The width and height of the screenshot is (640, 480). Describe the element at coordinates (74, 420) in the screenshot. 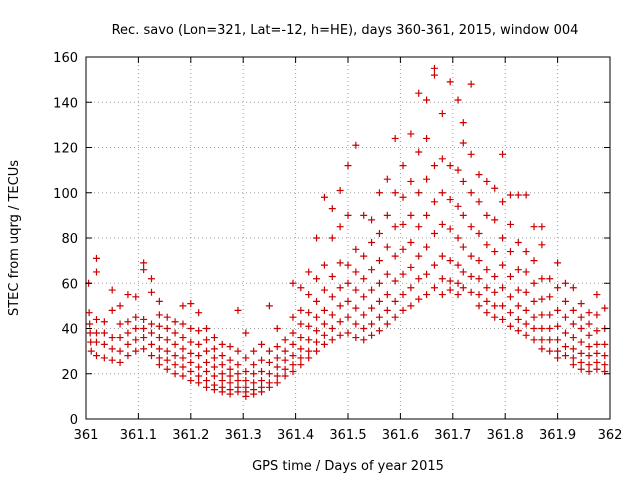

I see `y-tick-label: 0` at that location.